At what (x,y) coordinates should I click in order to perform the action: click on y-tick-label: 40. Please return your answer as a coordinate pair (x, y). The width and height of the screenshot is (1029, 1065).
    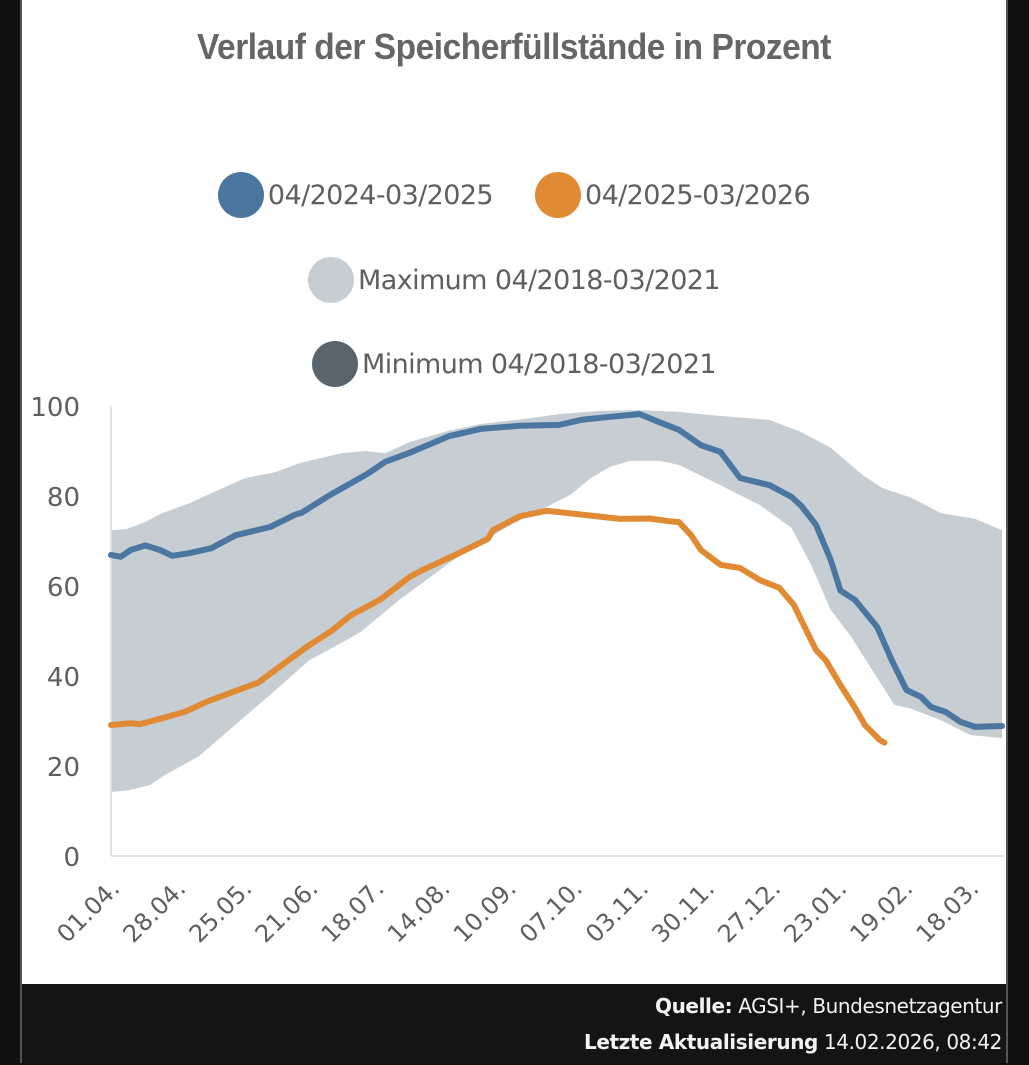
    Looking at the image, I should click on (63, 678).